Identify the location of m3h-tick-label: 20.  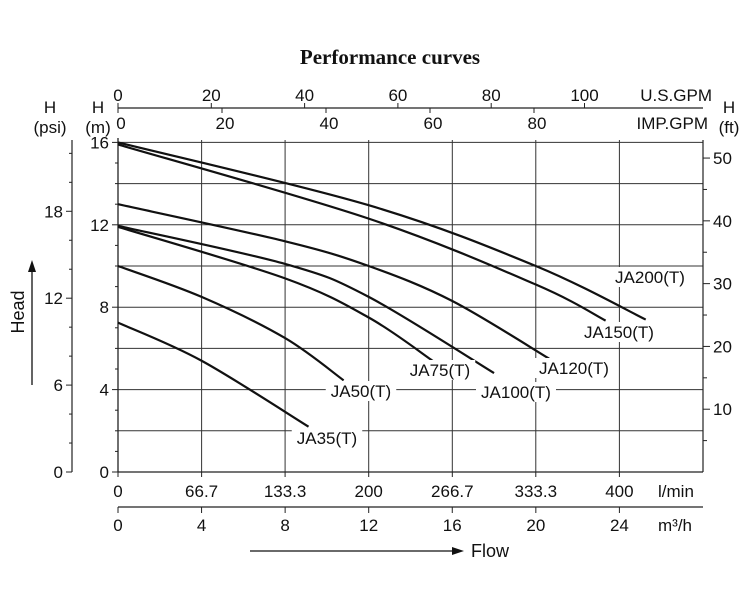
(535, 525).